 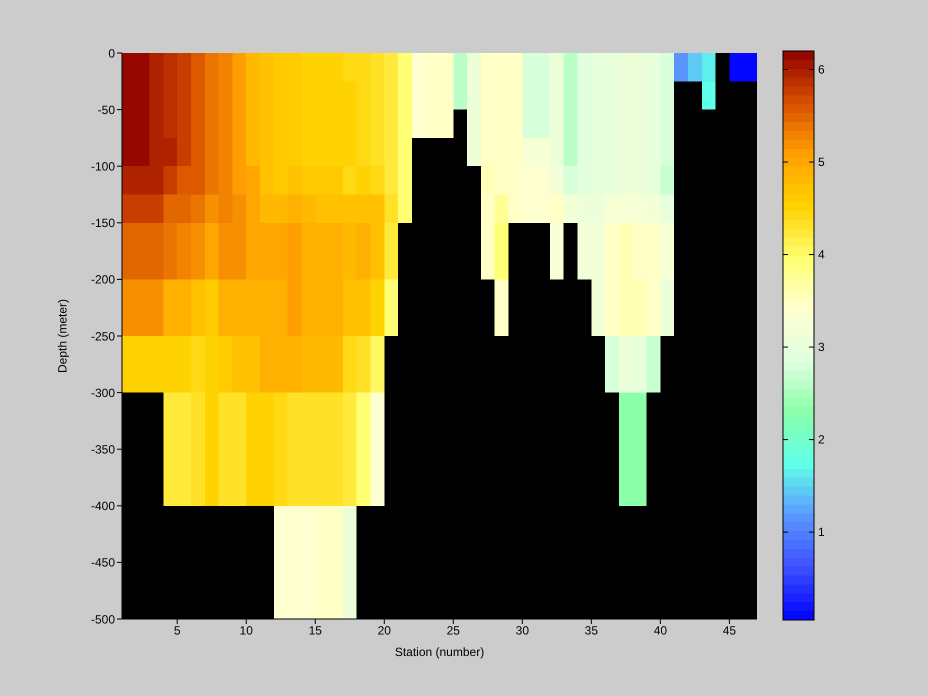 What do you see at coordinates (103, 449) in the screenshot?
I see `y-tick-label: -350` at bounding box center [103, 449].